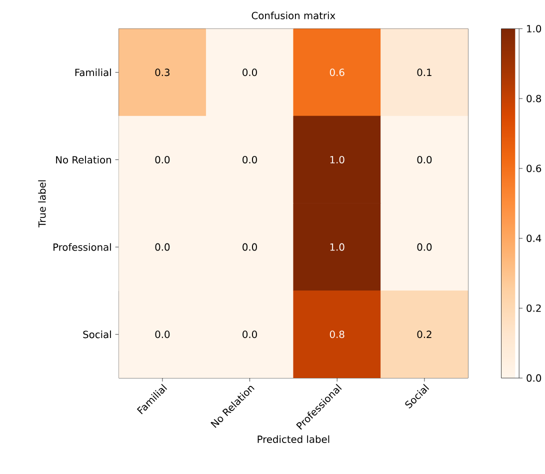 The image size is (545, 474). Describe the element at coordinates (294, 16) in the screenshot. I see `chart-title: Confusion matrix` at that location.